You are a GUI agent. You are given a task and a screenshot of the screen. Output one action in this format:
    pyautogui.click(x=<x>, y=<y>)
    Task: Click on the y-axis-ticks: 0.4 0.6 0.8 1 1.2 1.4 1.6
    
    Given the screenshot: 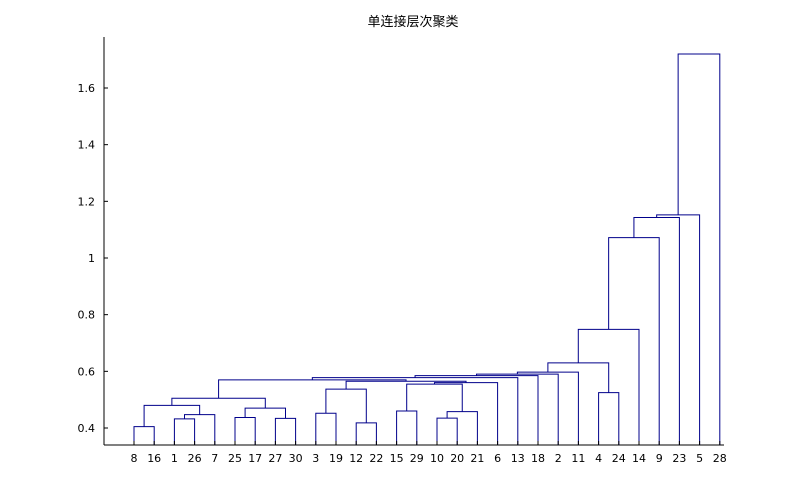 What is the action you would take?
    pyautogui.click(x=93, y=258)
    